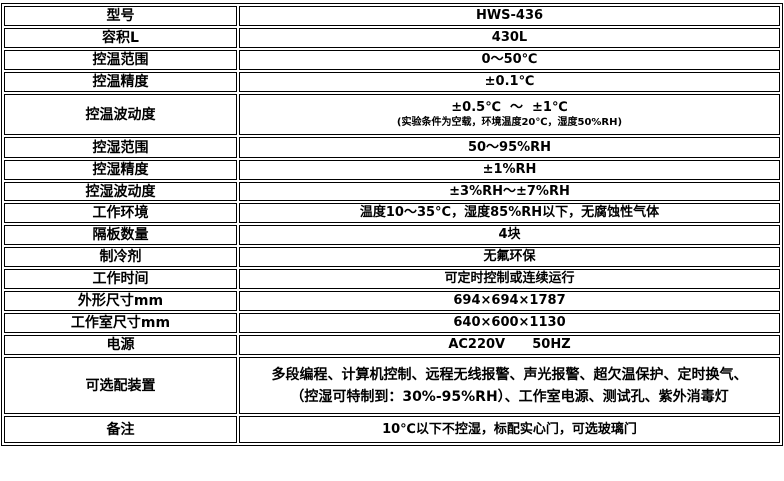  What do you see at coordinates (120, 257) in the screenshot?
I see `spec-label: 制冷剂` at bounding box center [120, 257].